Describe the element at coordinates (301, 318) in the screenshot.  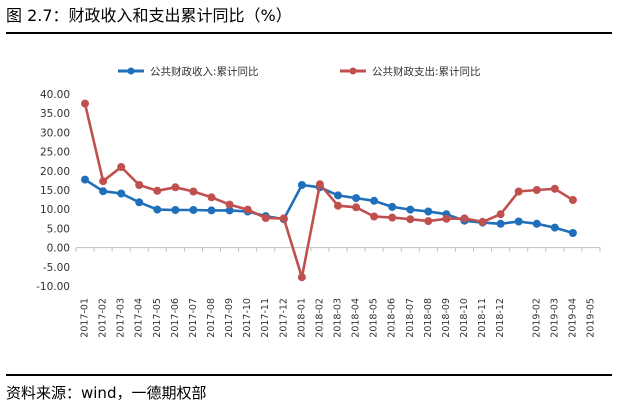
I see `x-tick-label: 2018-01` at that location.